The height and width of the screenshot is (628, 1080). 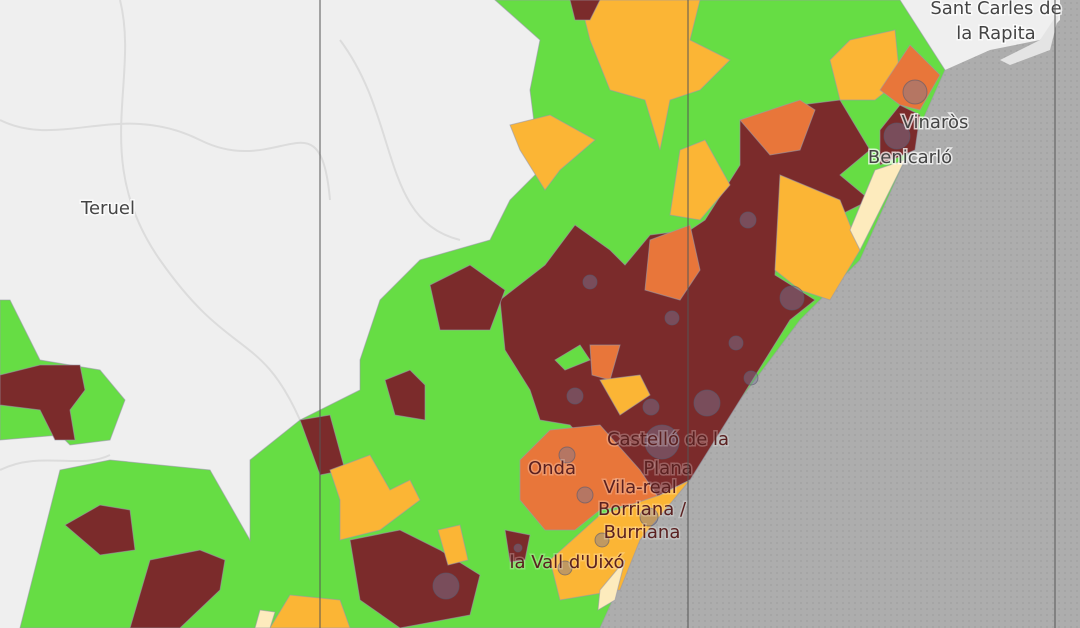 What do you see at coordinates (107, 208) in the screenshot?
I see `place-label: Teruel` at bounding box center [107, 208].